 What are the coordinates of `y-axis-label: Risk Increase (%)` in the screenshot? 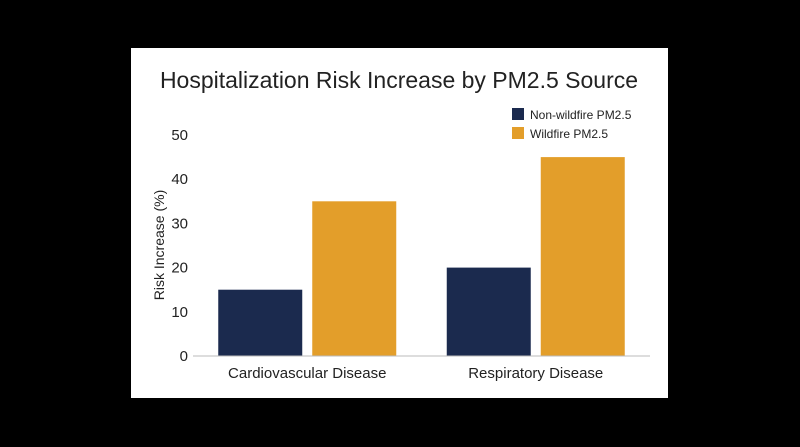 It's located at (159, 245).